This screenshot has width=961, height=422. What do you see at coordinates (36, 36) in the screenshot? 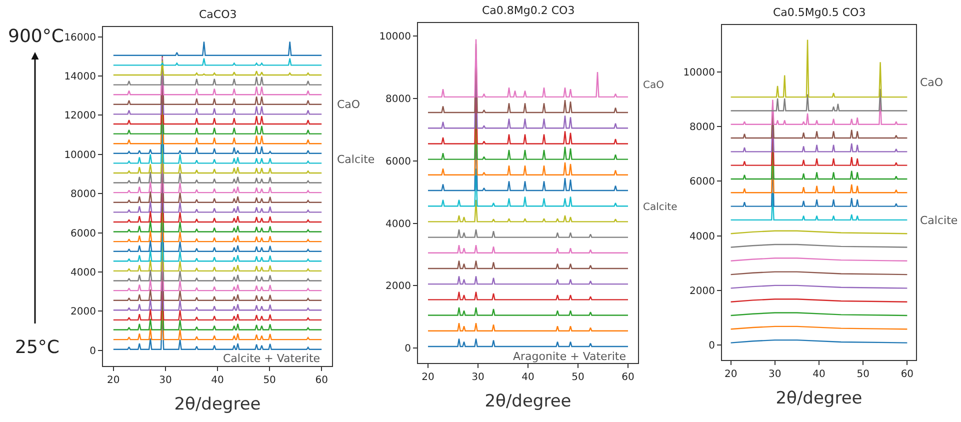
I see `text: 900°C` at bounding box center [36, 36].